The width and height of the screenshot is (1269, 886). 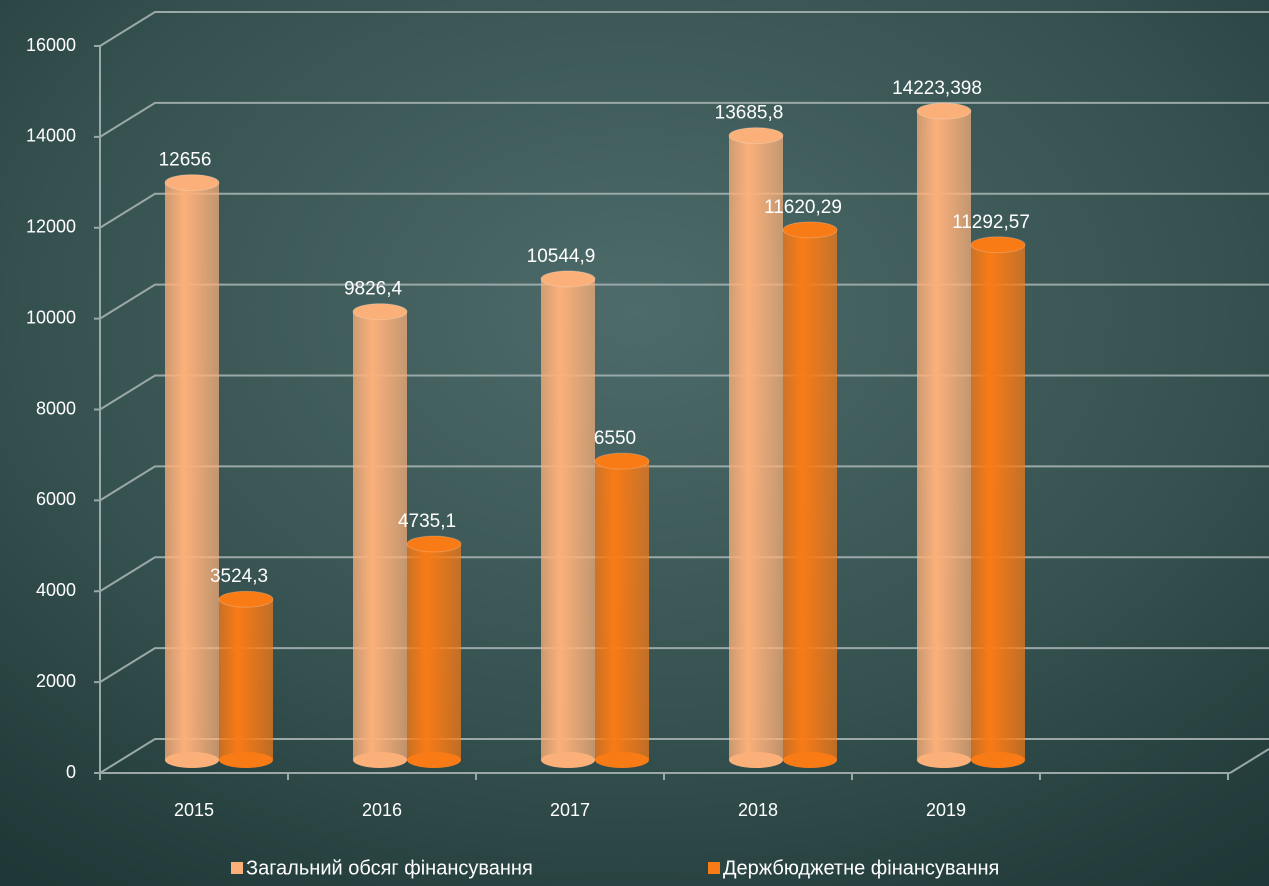 I want to click on x-tick-label: 2016, so click(x=382, y=810).